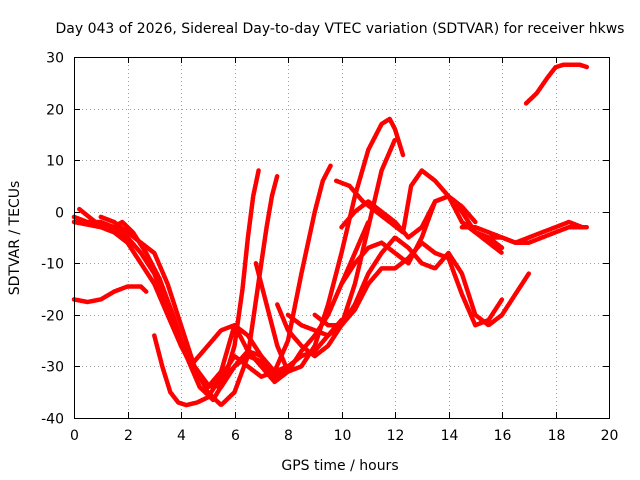 This screenshot has width=640, height=480. What do you see at coordinates (288, 436) in the screenshot?
I see `x-tick-label: 8` at bounding box center [288, 436].